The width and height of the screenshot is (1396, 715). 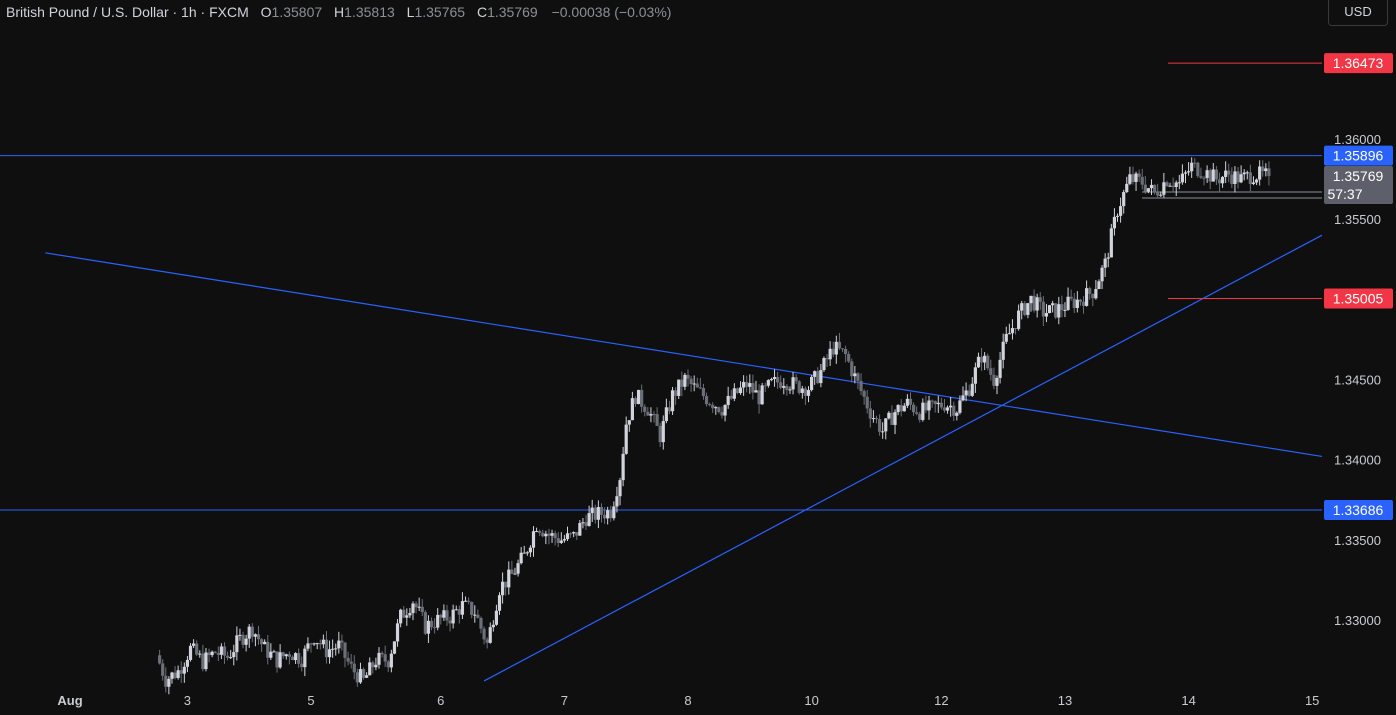 I want to click on currency-button: USD, so click(x=1358, y=13).